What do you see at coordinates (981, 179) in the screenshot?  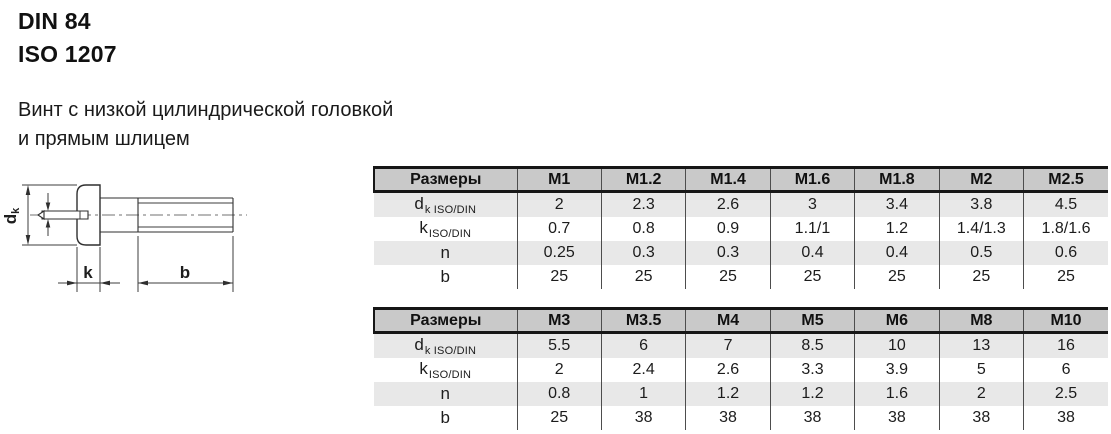 I see `size-column-header: M2` at bounding box center [981, 179].